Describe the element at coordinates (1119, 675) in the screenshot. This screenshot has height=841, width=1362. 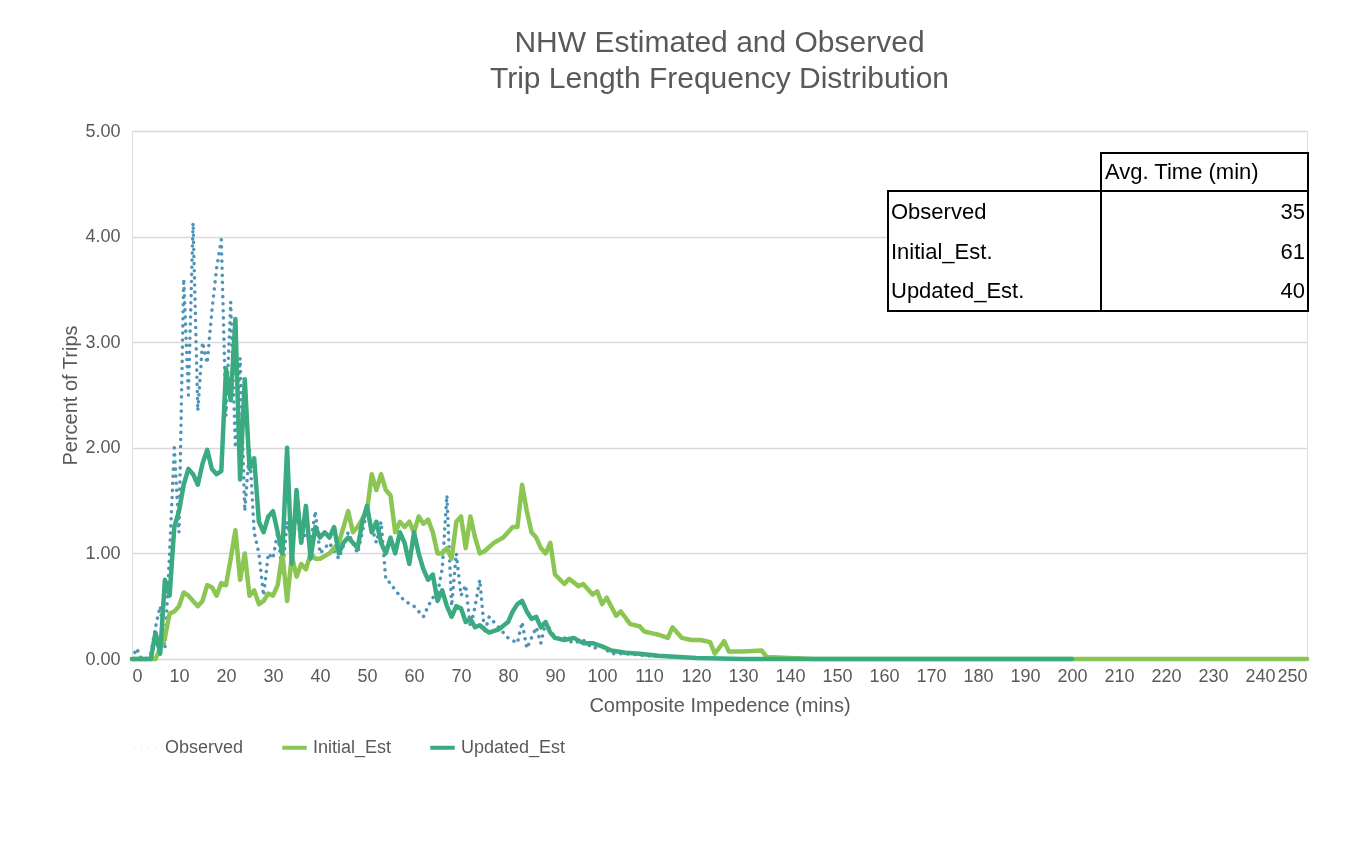
I see `x-tick-label: 210` at that location.